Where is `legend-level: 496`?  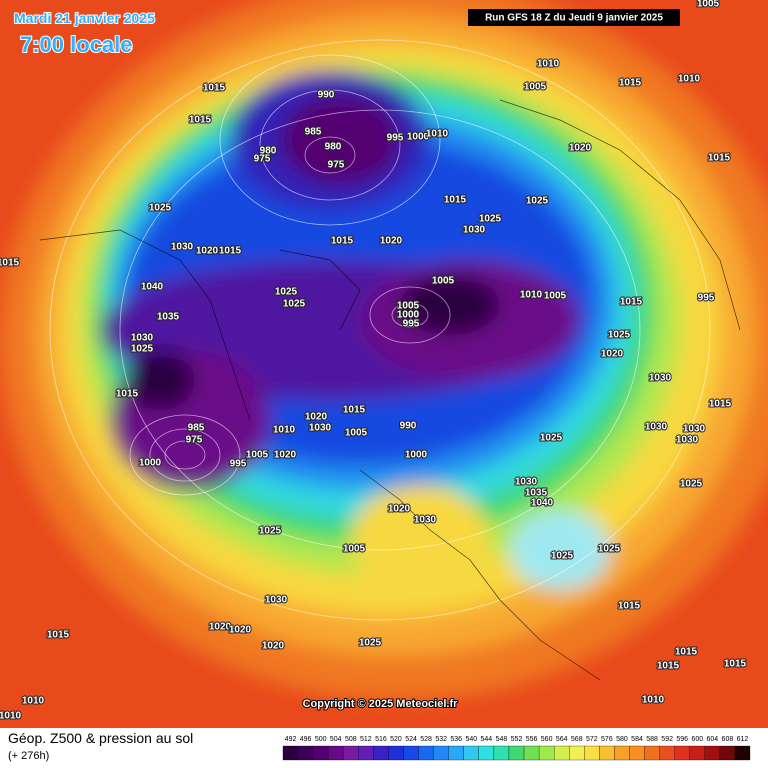
legend-level: 496 is located at coordinates (306, 739).